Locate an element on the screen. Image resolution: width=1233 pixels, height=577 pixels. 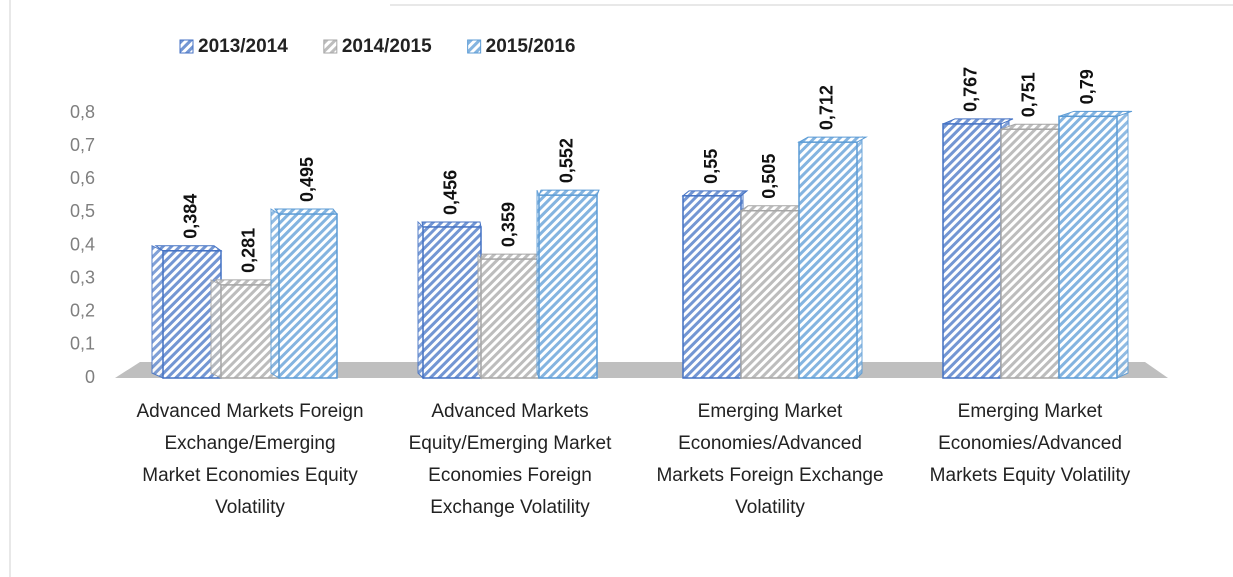
value-label: 0,456 is located at coordinates (451, 192).